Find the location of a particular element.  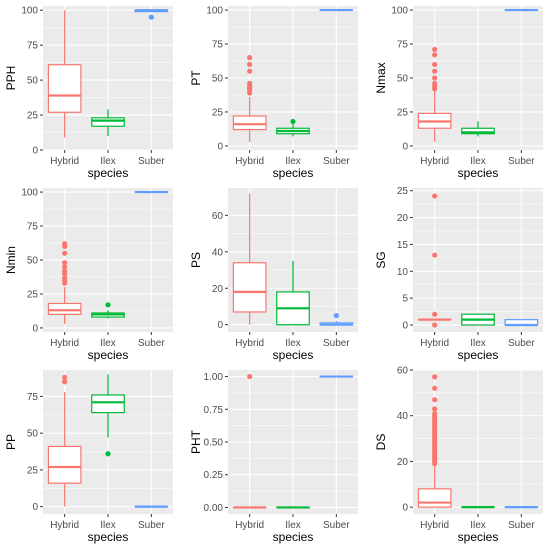

y-tick-label: 10 is located at coordinates (403, 272).